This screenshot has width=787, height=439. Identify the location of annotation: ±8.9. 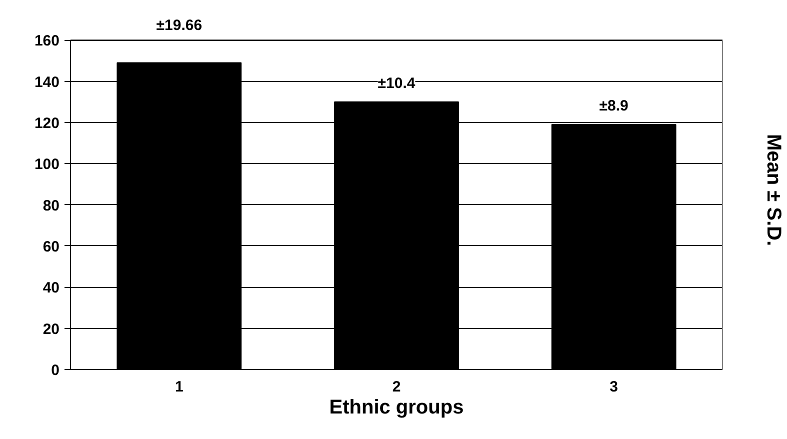
(613, 106).